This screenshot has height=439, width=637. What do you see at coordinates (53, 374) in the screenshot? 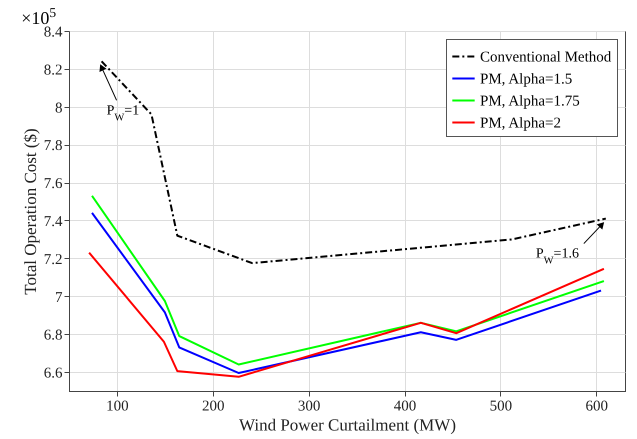
I see `y-tick-label: 6.6` at bounding box center [53, 374].